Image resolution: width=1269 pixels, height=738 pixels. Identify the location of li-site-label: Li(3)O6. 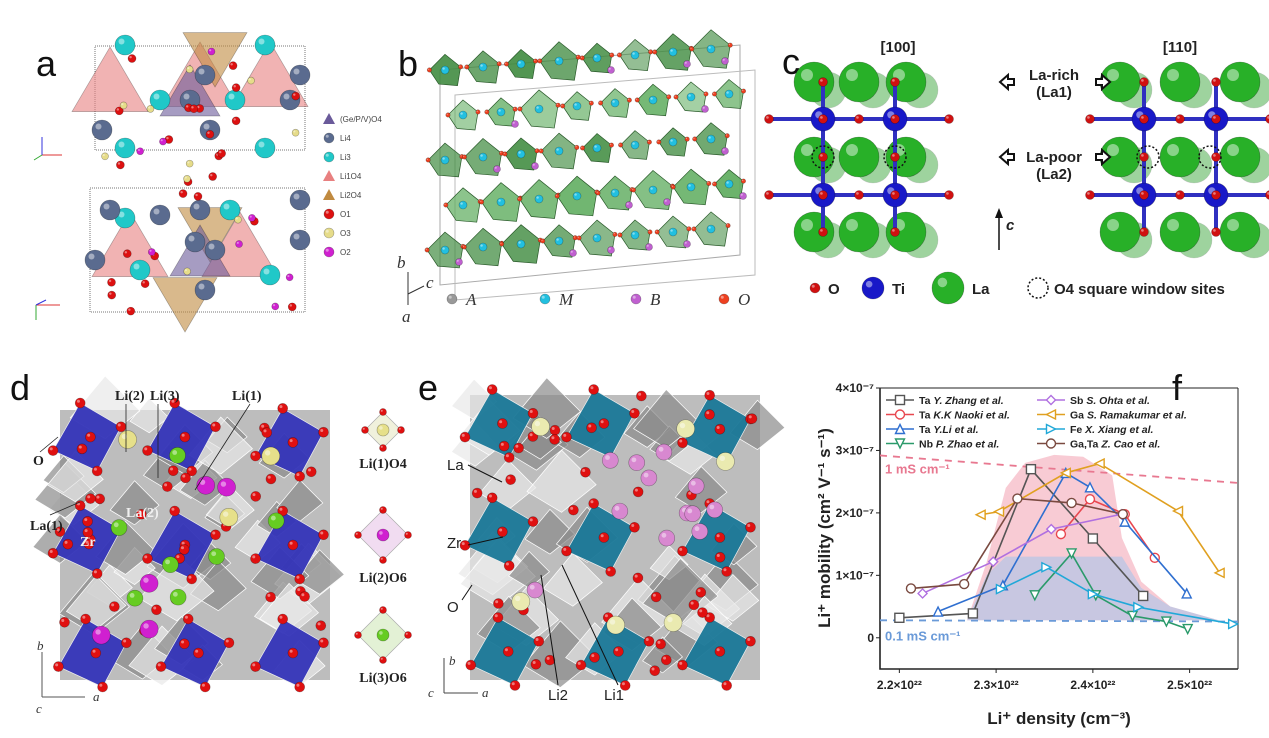
(382, 678).